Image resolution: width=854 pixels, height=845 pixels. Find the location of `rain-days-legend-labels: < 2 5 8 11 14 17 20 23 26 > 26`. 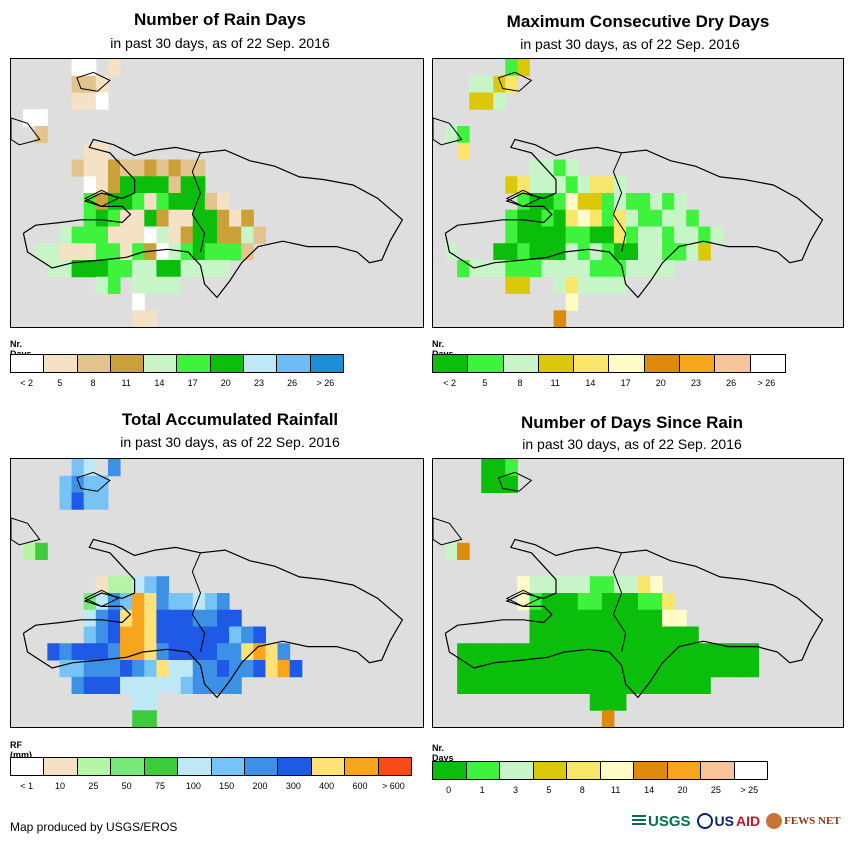

rain-days-legend-labels: < 2 5 8 11 14 17 20 23 26 > 26 is located at coordinates (176, 384).